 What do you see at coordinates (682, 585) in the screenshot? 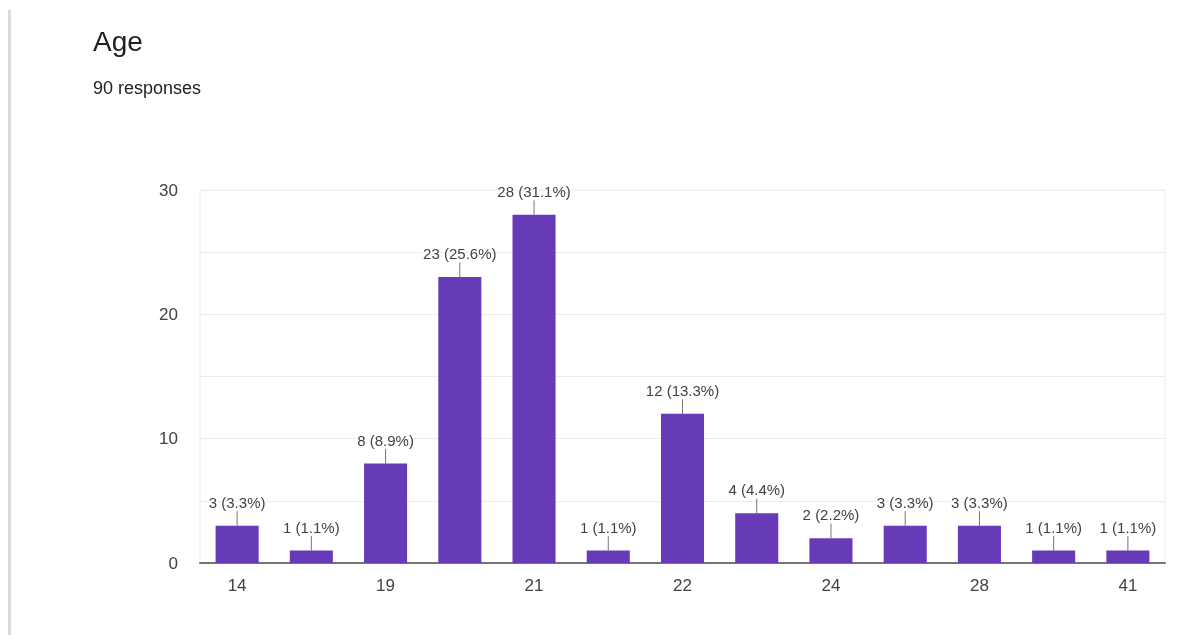
I see `x-tick-label: 22` at bounding box center [682, 585].